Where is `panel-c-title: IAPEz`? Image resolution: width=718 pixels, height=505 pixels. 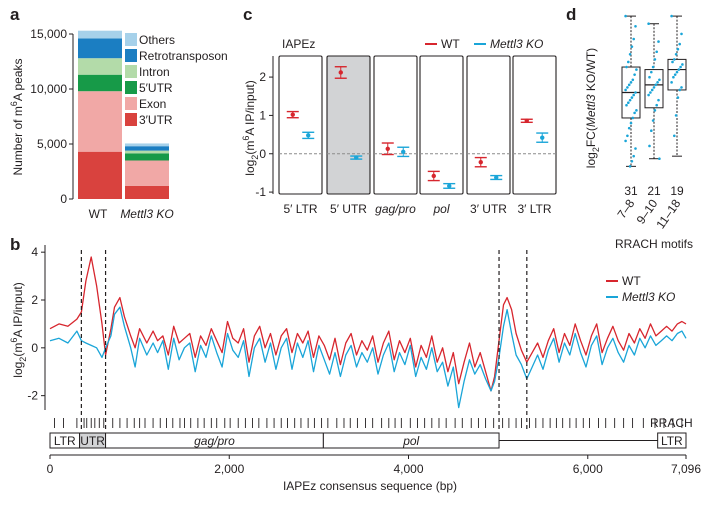
panel-c-title: IAPEz is located at coordinates (298, 44).